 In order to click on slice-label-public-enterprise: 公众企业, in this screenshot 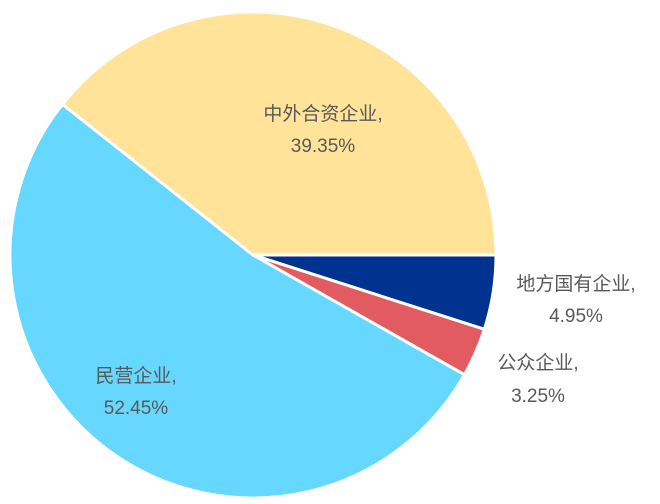, I will do `click(537, 363)`.